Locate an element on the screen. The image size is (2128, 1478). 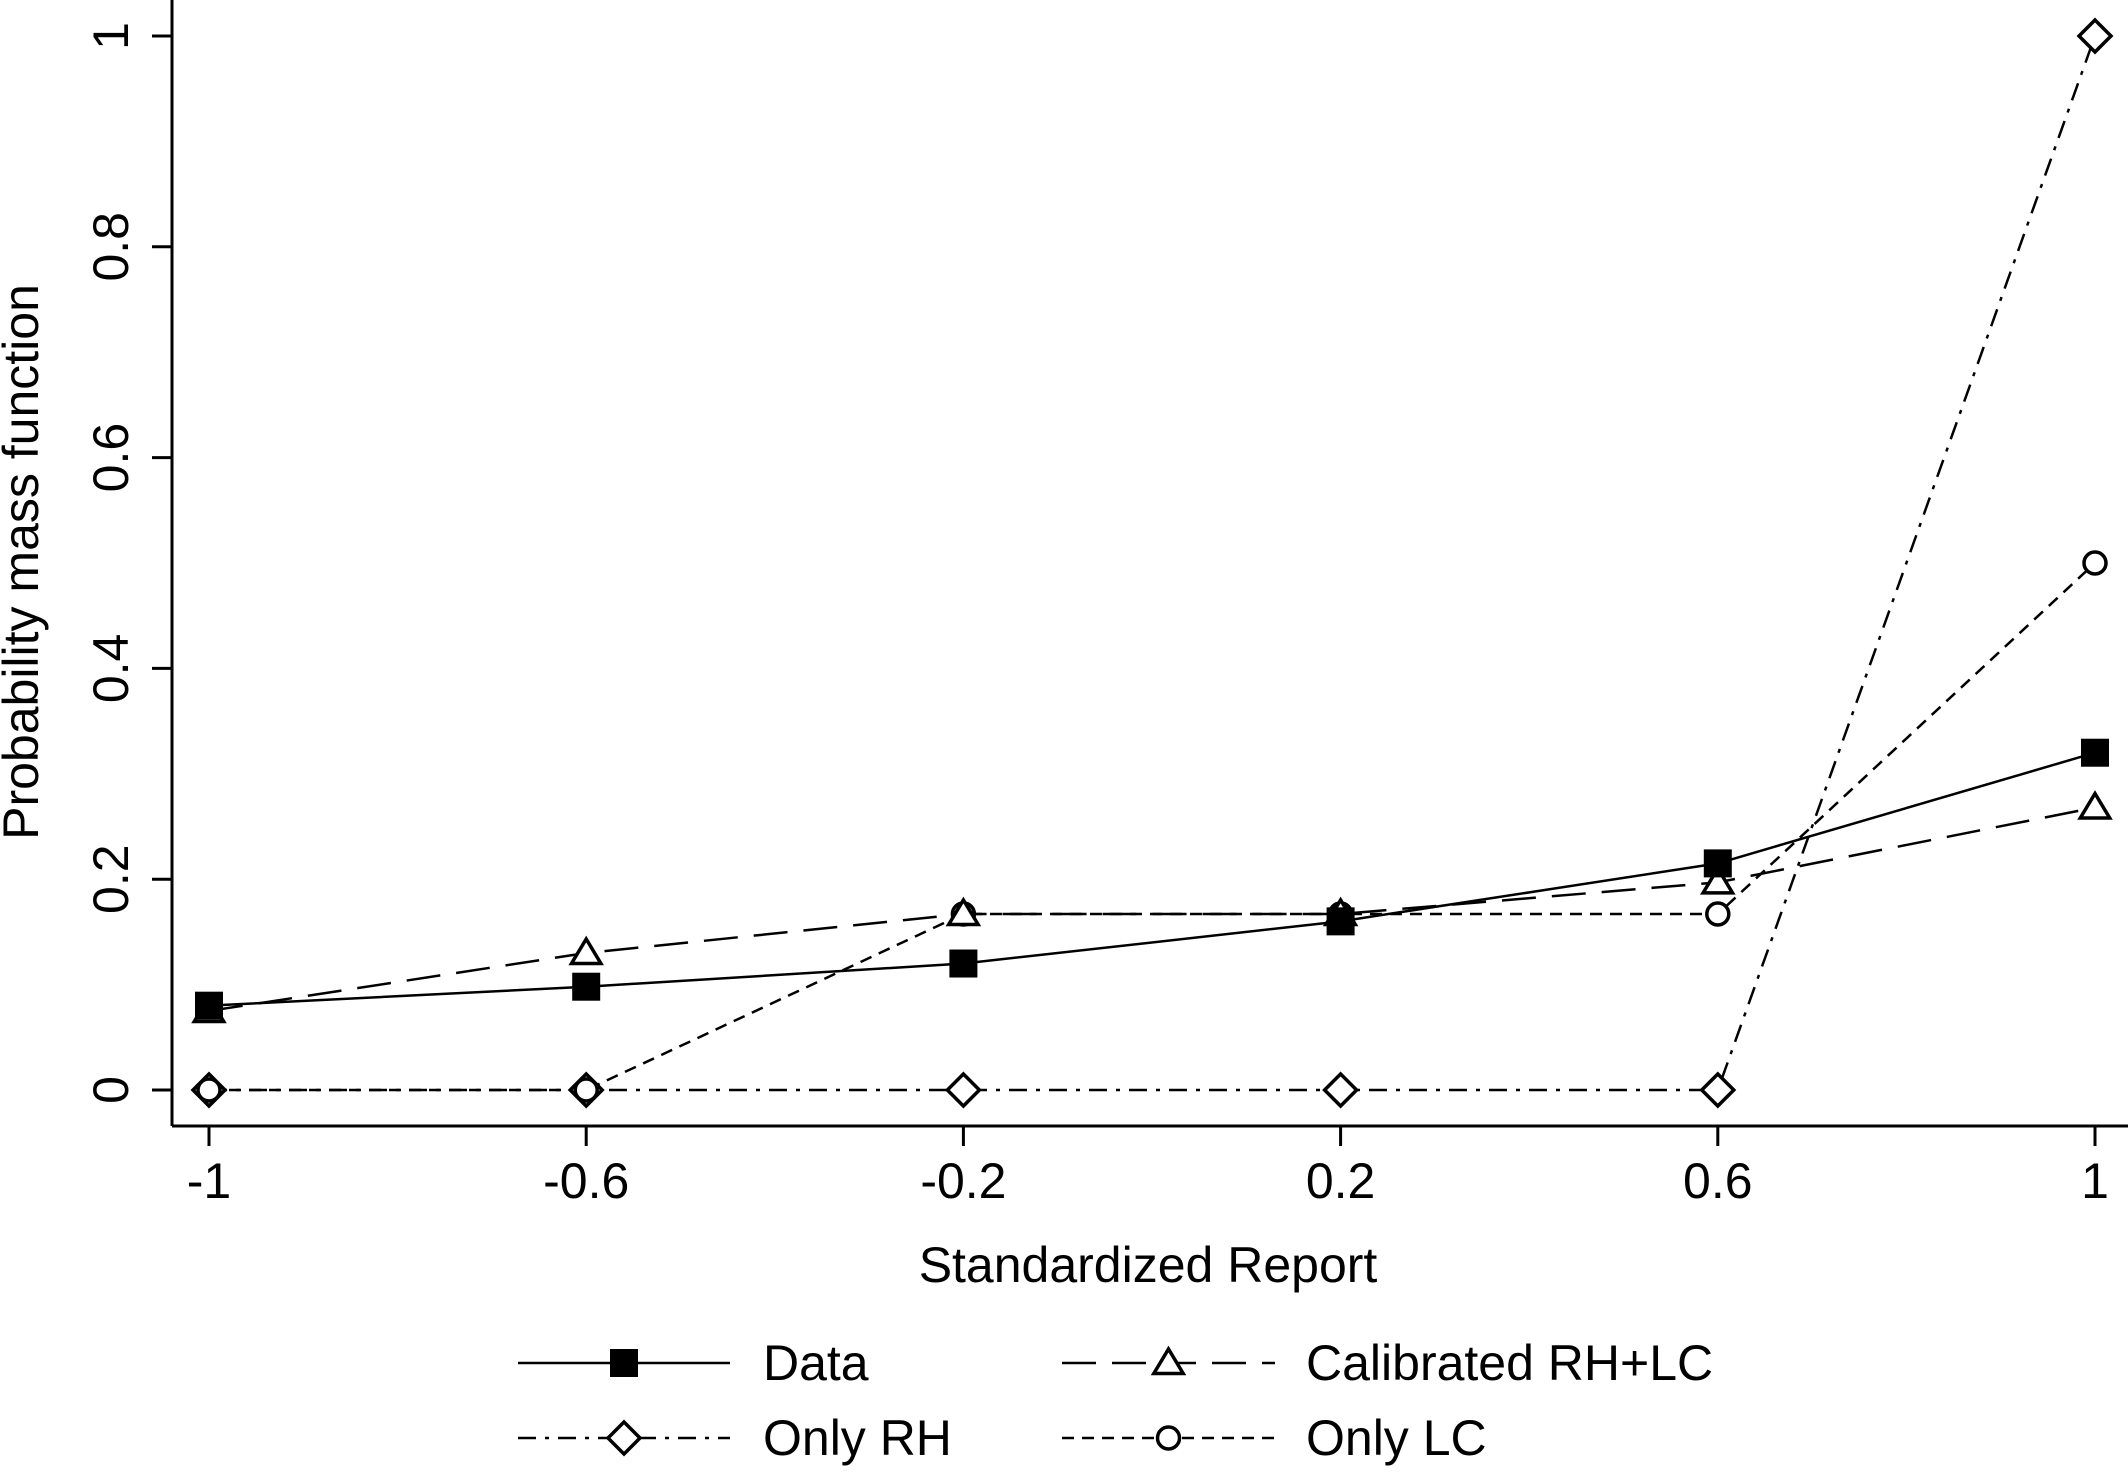
legend-item-data: Data is located at coordinates (693, 1363).